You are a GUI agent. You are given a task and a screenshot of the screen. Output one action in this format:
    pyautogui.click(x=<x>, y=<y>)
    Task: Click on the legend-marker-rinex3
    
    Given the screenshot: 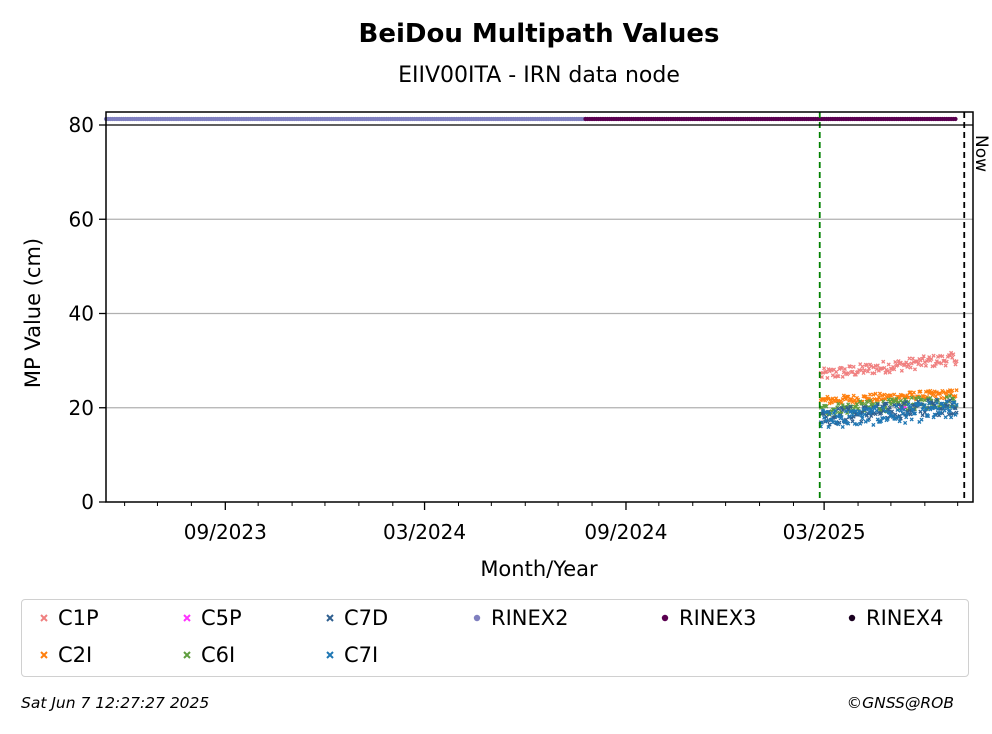 What is the action you would take?
    pyautogui.click(x=665, y=618)
    